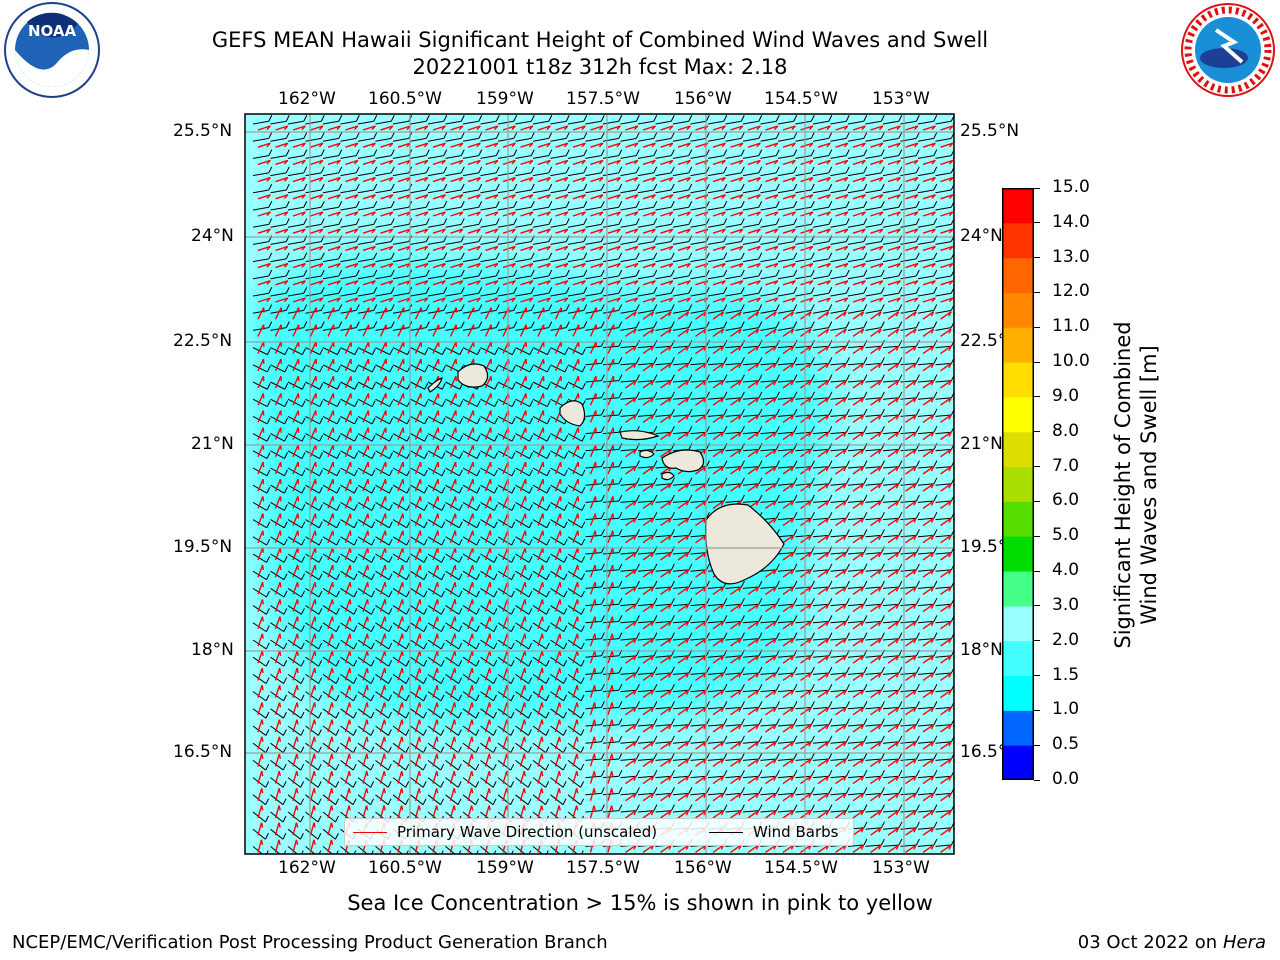 The image size is (1280, 960). I want to click on wave-arrow, so click(964, 145).